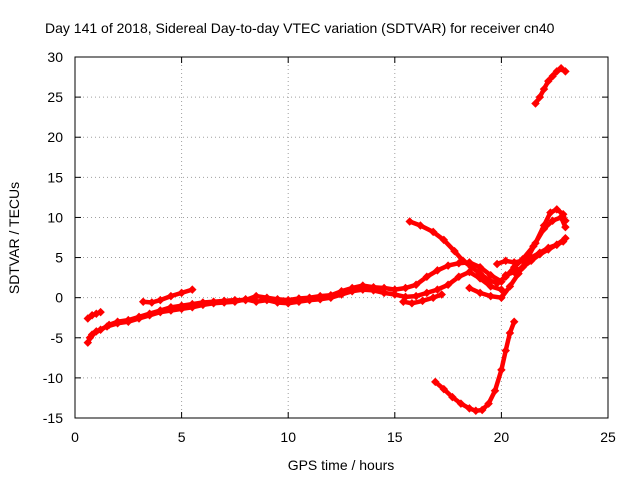  Describe the element at coordinates (182, 437) in the screenshot. I see `x-tick-label: 5` at that location.